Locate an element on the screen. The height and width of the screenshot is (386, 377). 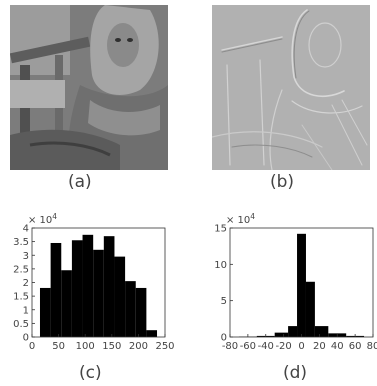
y-tick-label: 1.5 is located at coordinates (21, 297).